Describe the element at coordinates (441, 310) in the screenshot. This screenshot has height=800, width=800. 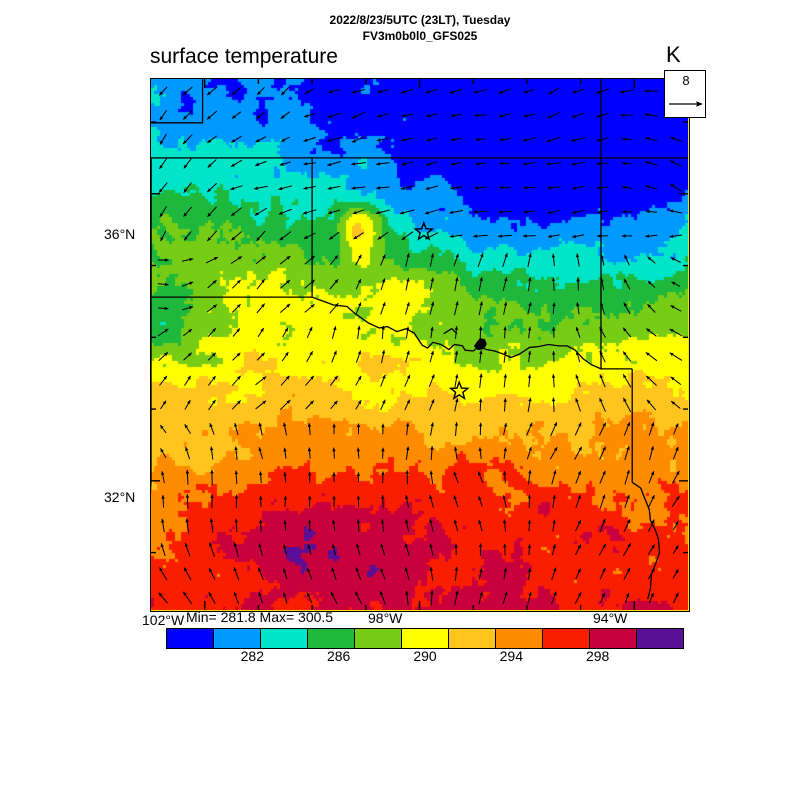
I see `station-markers` at that location.